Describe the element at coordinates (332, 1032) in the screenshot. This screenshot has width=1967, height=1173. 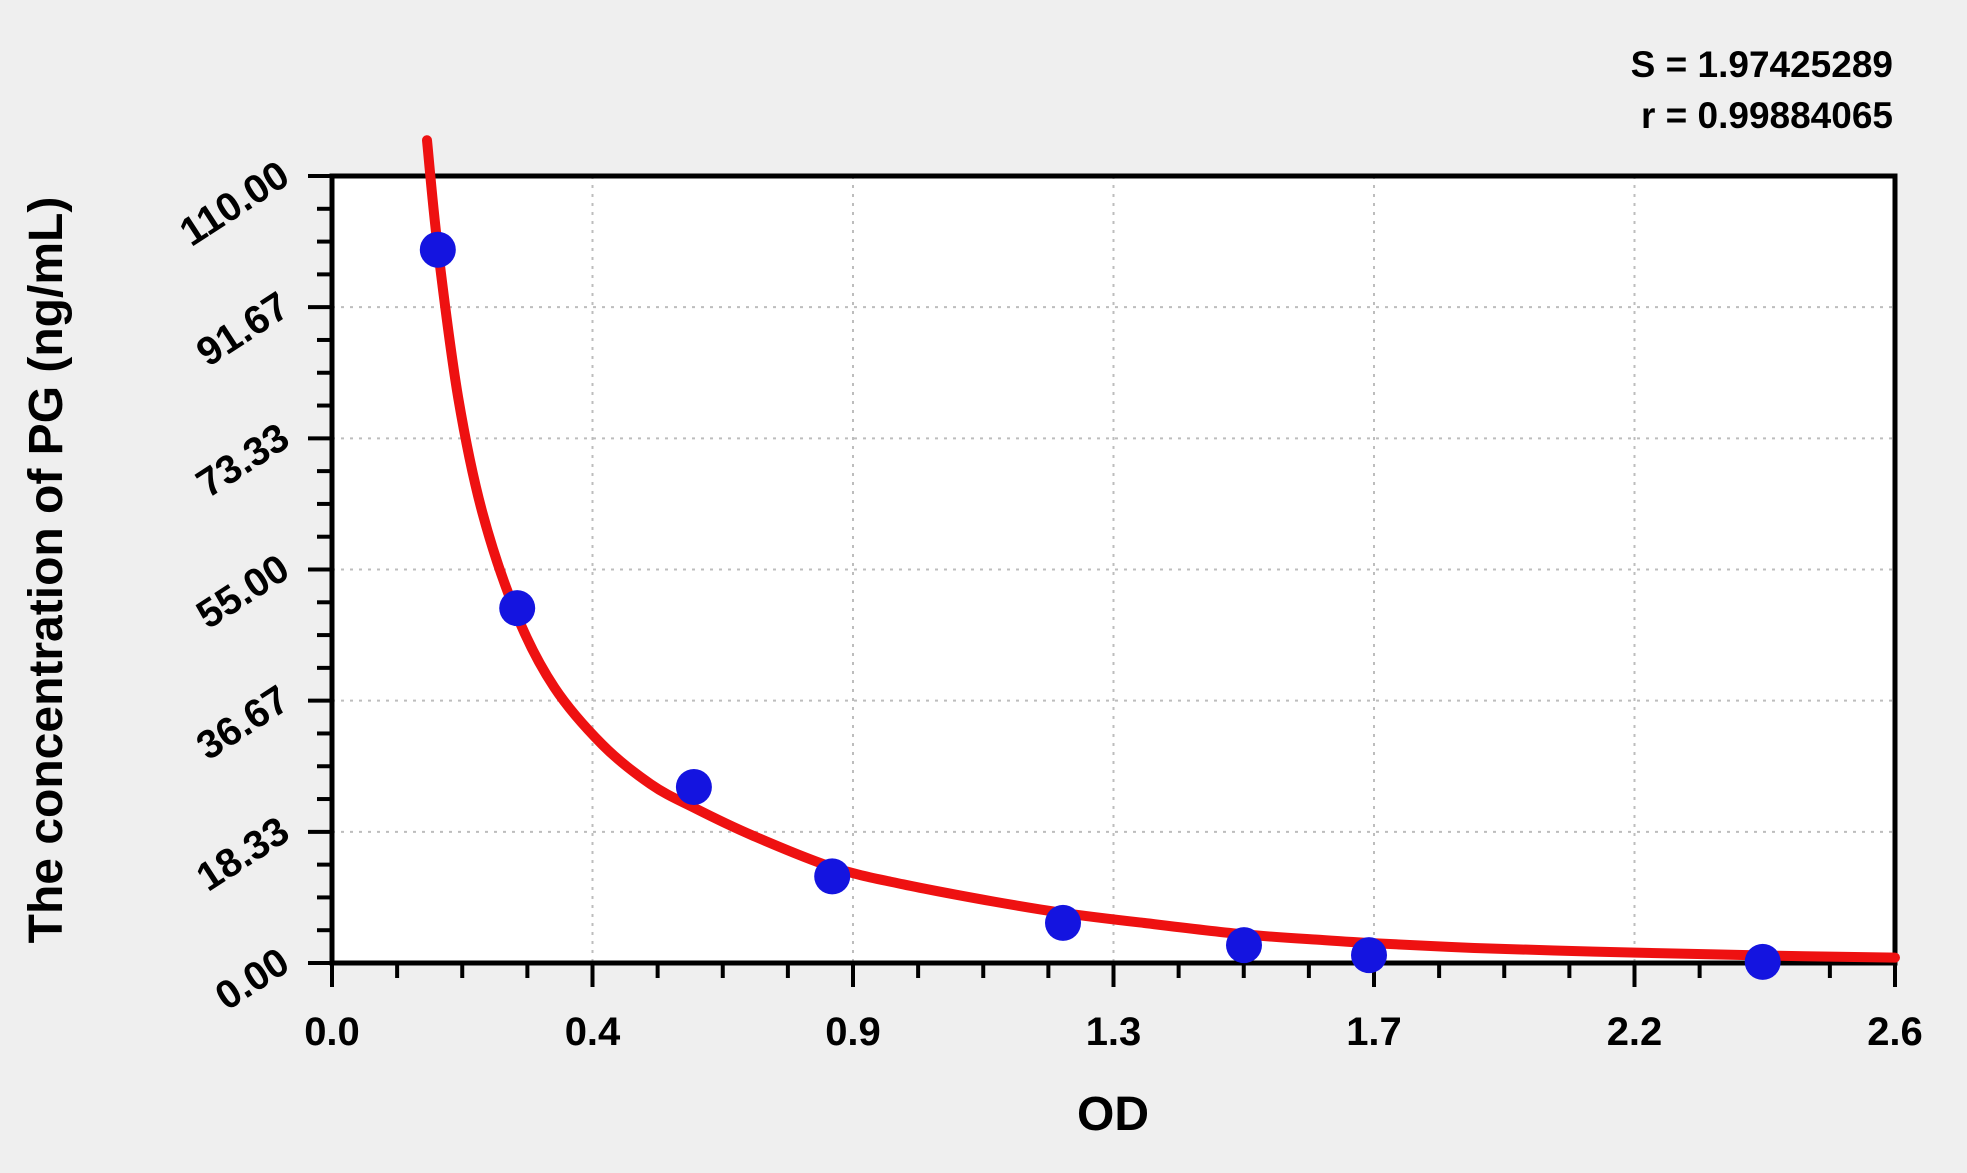
I see `x-tick-label: 0.0` at that location.